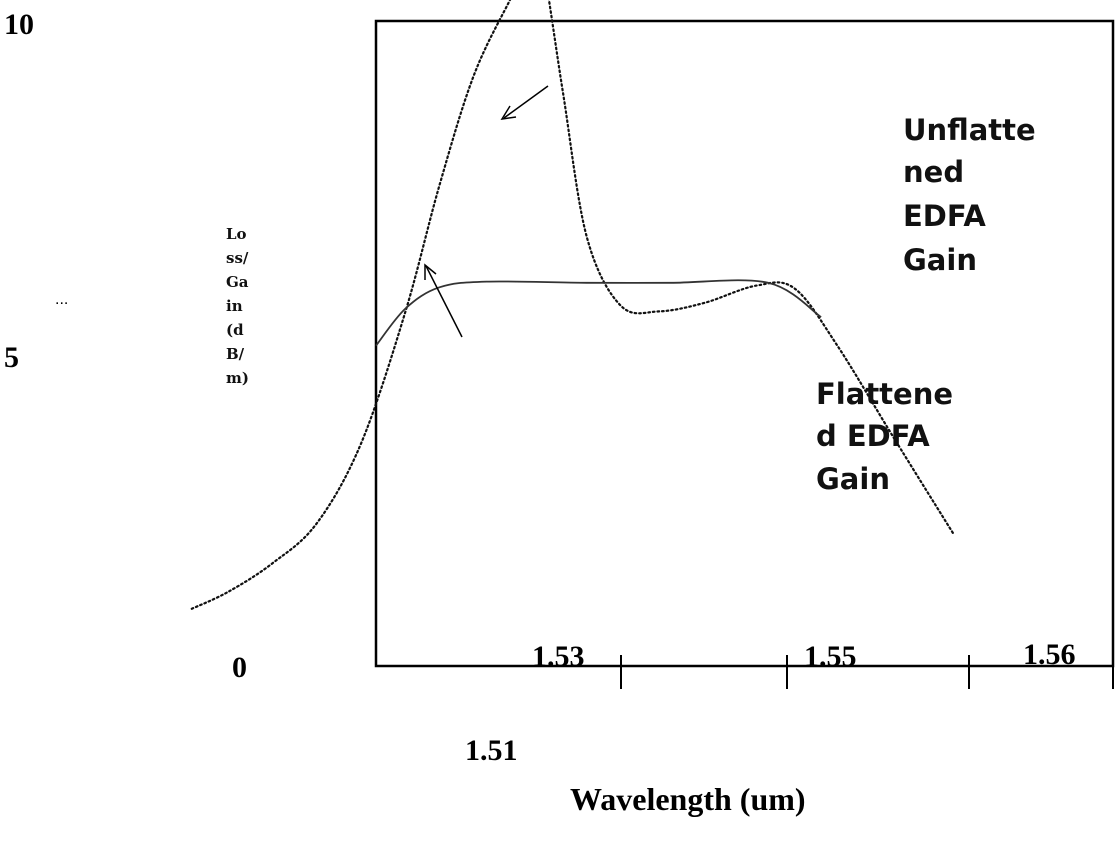  What do you see at coordinates (443, 300) in the screenshot?
I see `arrow-to-flattened-curve` at bounding box center [443, 300].